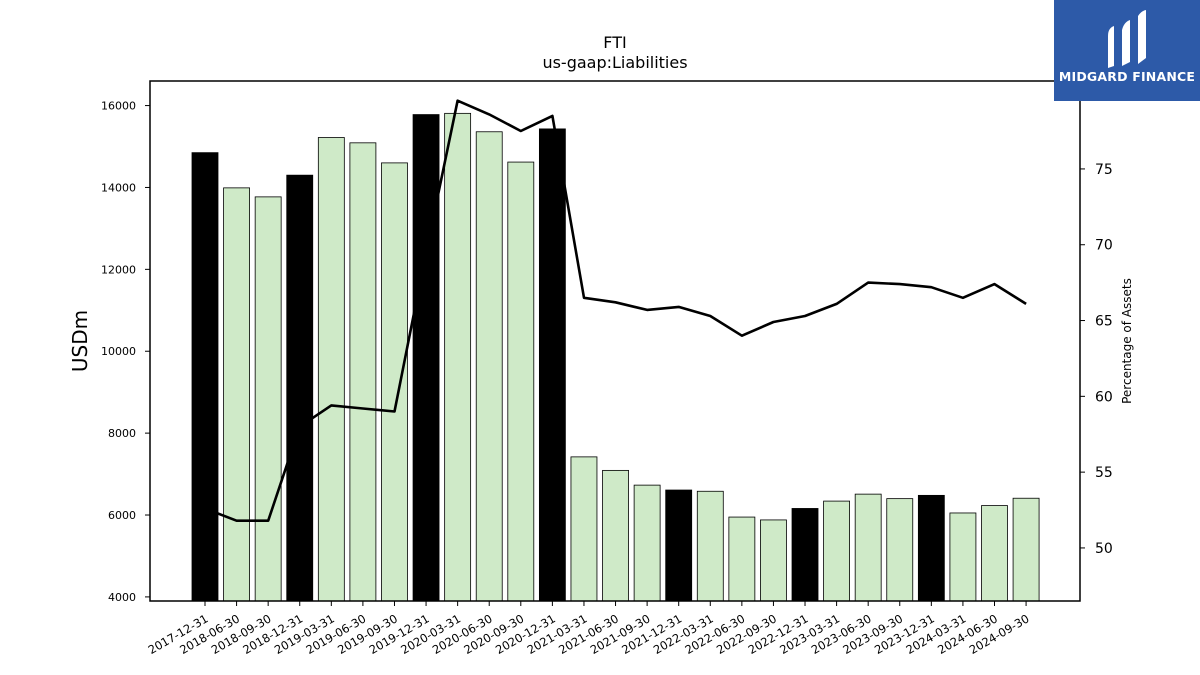  I want to click on y2-tick-label: 60, so click(1104, 397).